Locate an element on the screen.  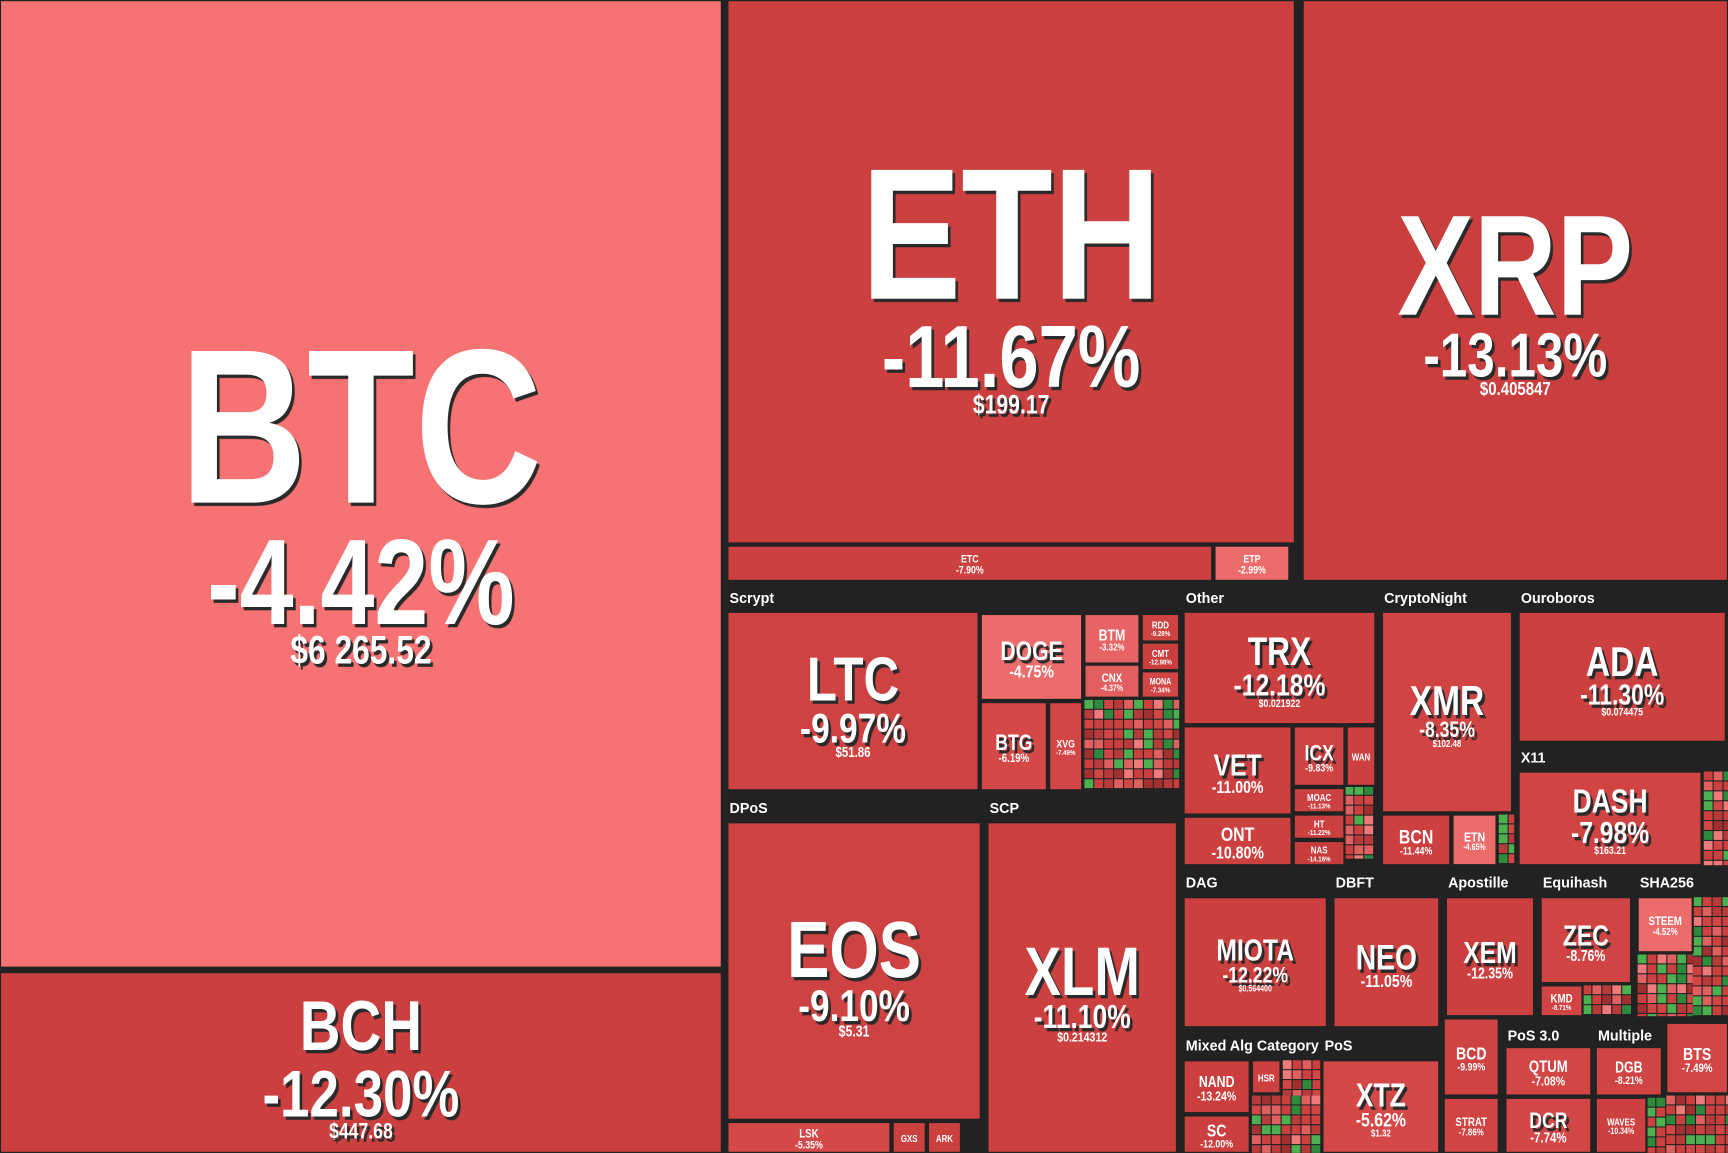
tile-change: -8.71% is located at coordinates (1562, 1009).